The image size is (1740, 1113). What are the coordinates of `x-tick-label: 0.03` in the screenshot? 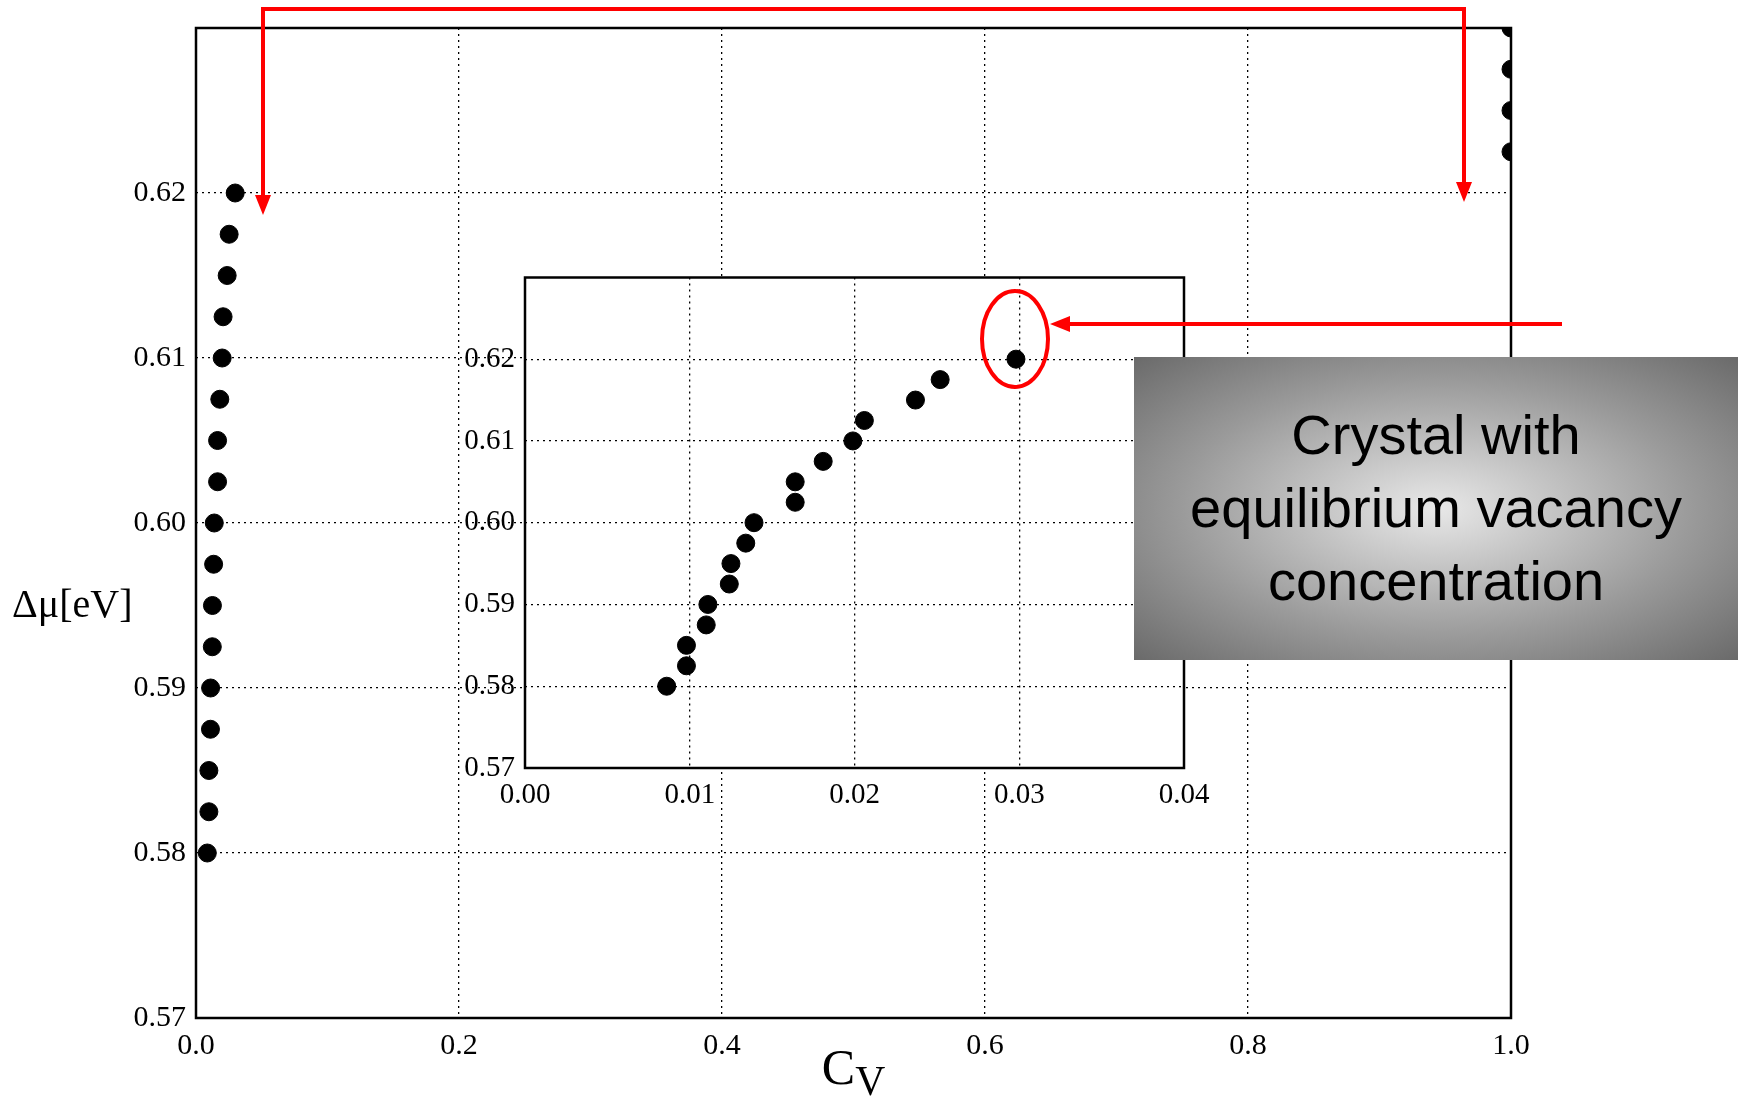 It's located at (1019, 793).